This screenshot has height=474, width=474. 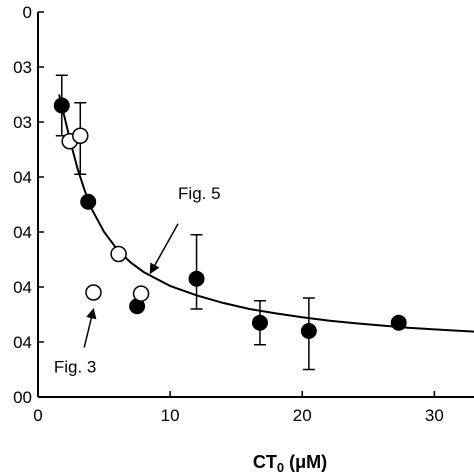 What do you see at coordinates (280, 467) in the screenshot?
I see `x-axis-title-sub: 0` at bounding box center [280, 467].